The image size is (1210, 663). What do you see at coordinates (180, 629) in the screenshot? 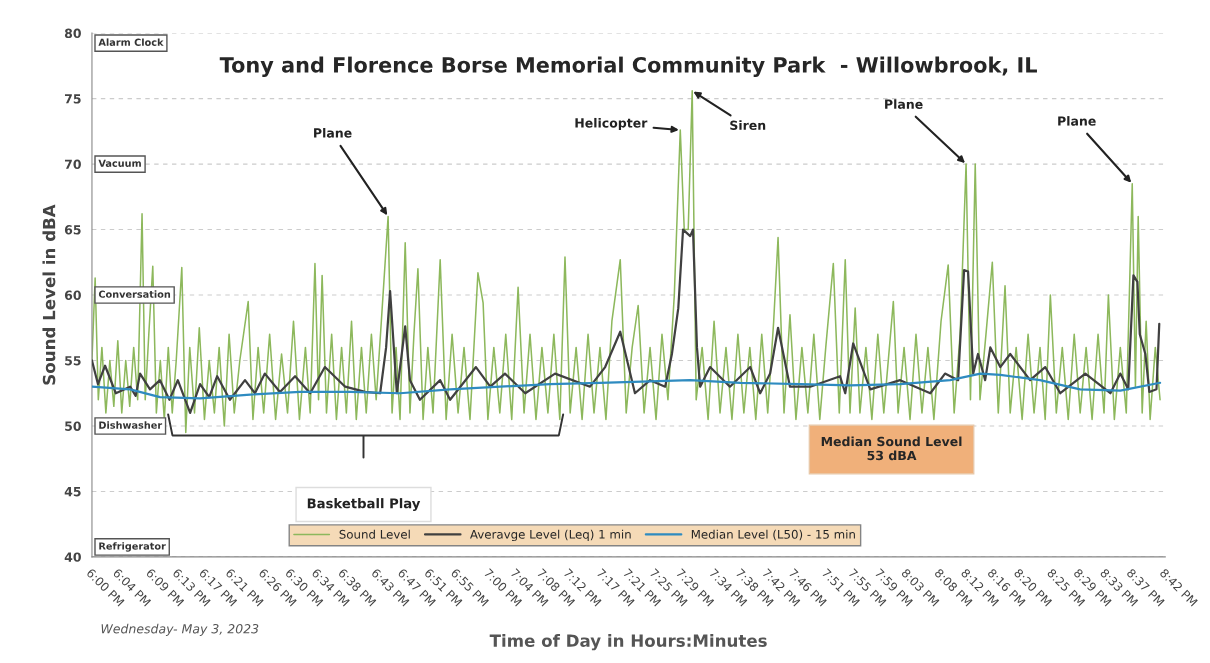
I see `text: Wednesday- May 3, 2023` at bounding box center [180, 629].